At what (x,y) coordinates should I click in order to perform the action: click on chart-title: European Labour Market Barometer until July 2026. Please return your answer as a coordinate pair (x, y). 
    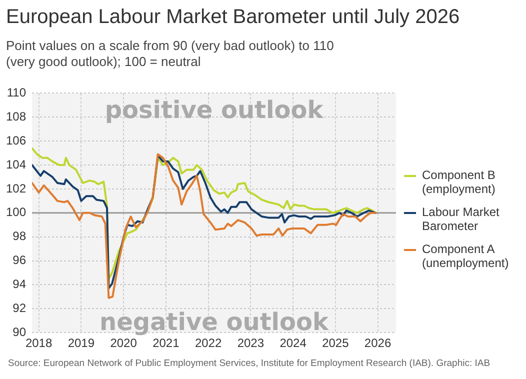
    Looking at the image, I should click on (233, 17).